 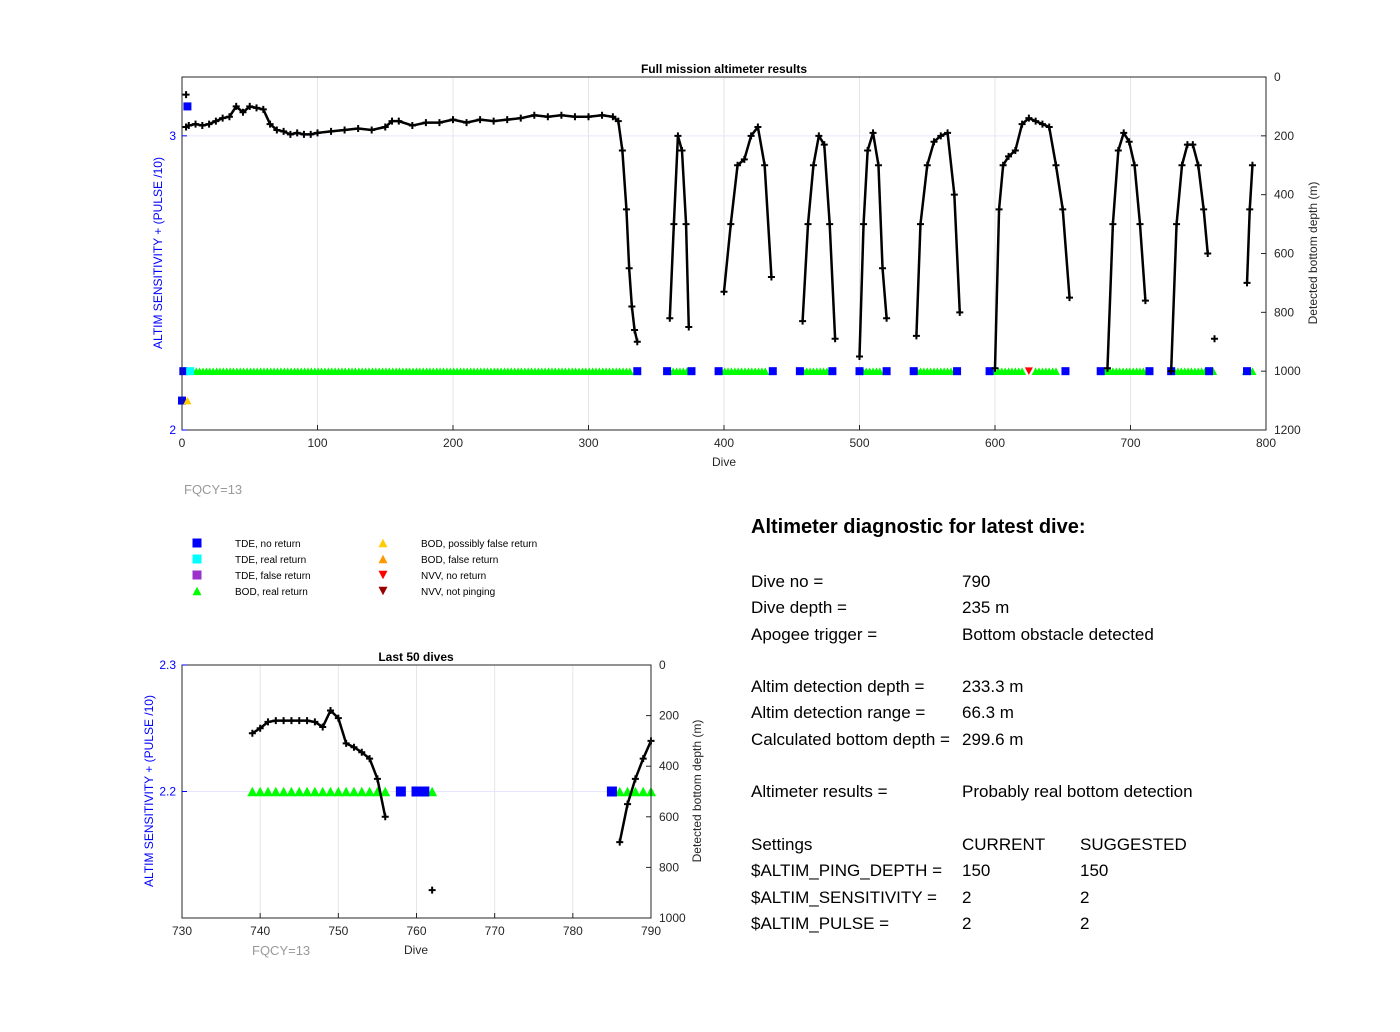 What do you see at coordinates (167, 792) in the screenshot?
I see `y-left-tick-label: 2.2` at bounding box center [167, 792].